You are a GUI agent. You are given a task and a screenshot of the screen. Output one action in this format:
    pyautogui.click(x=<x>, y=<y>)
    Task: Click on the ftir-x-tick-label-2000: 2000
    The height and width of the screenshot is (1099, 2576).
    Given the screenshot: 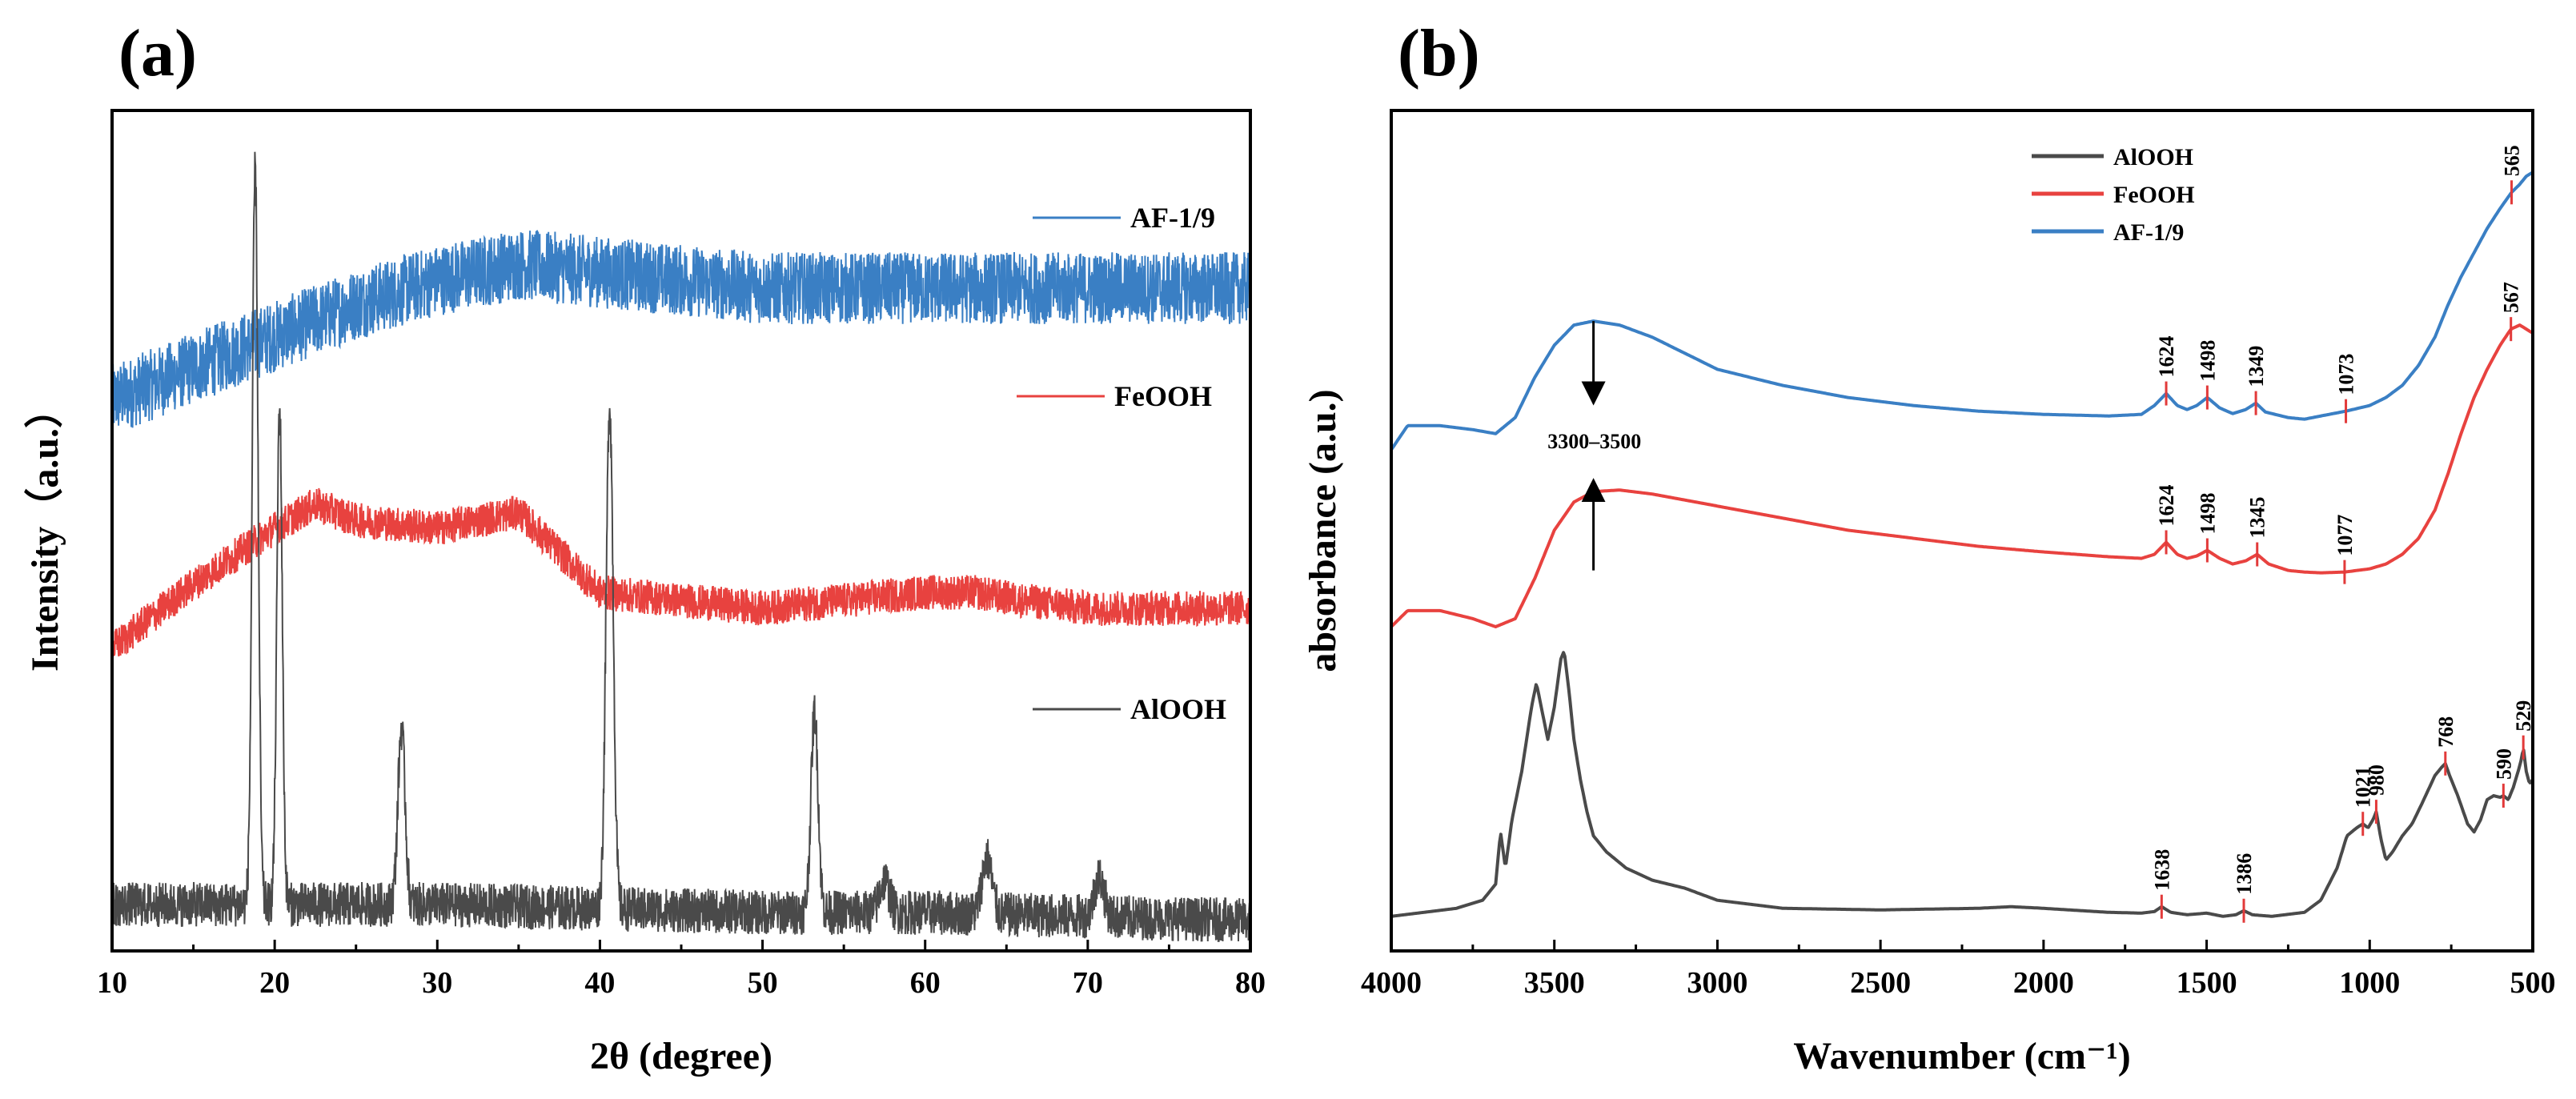 What is the action you would take?
    pyautogui.click(x=2044, y=983)
    